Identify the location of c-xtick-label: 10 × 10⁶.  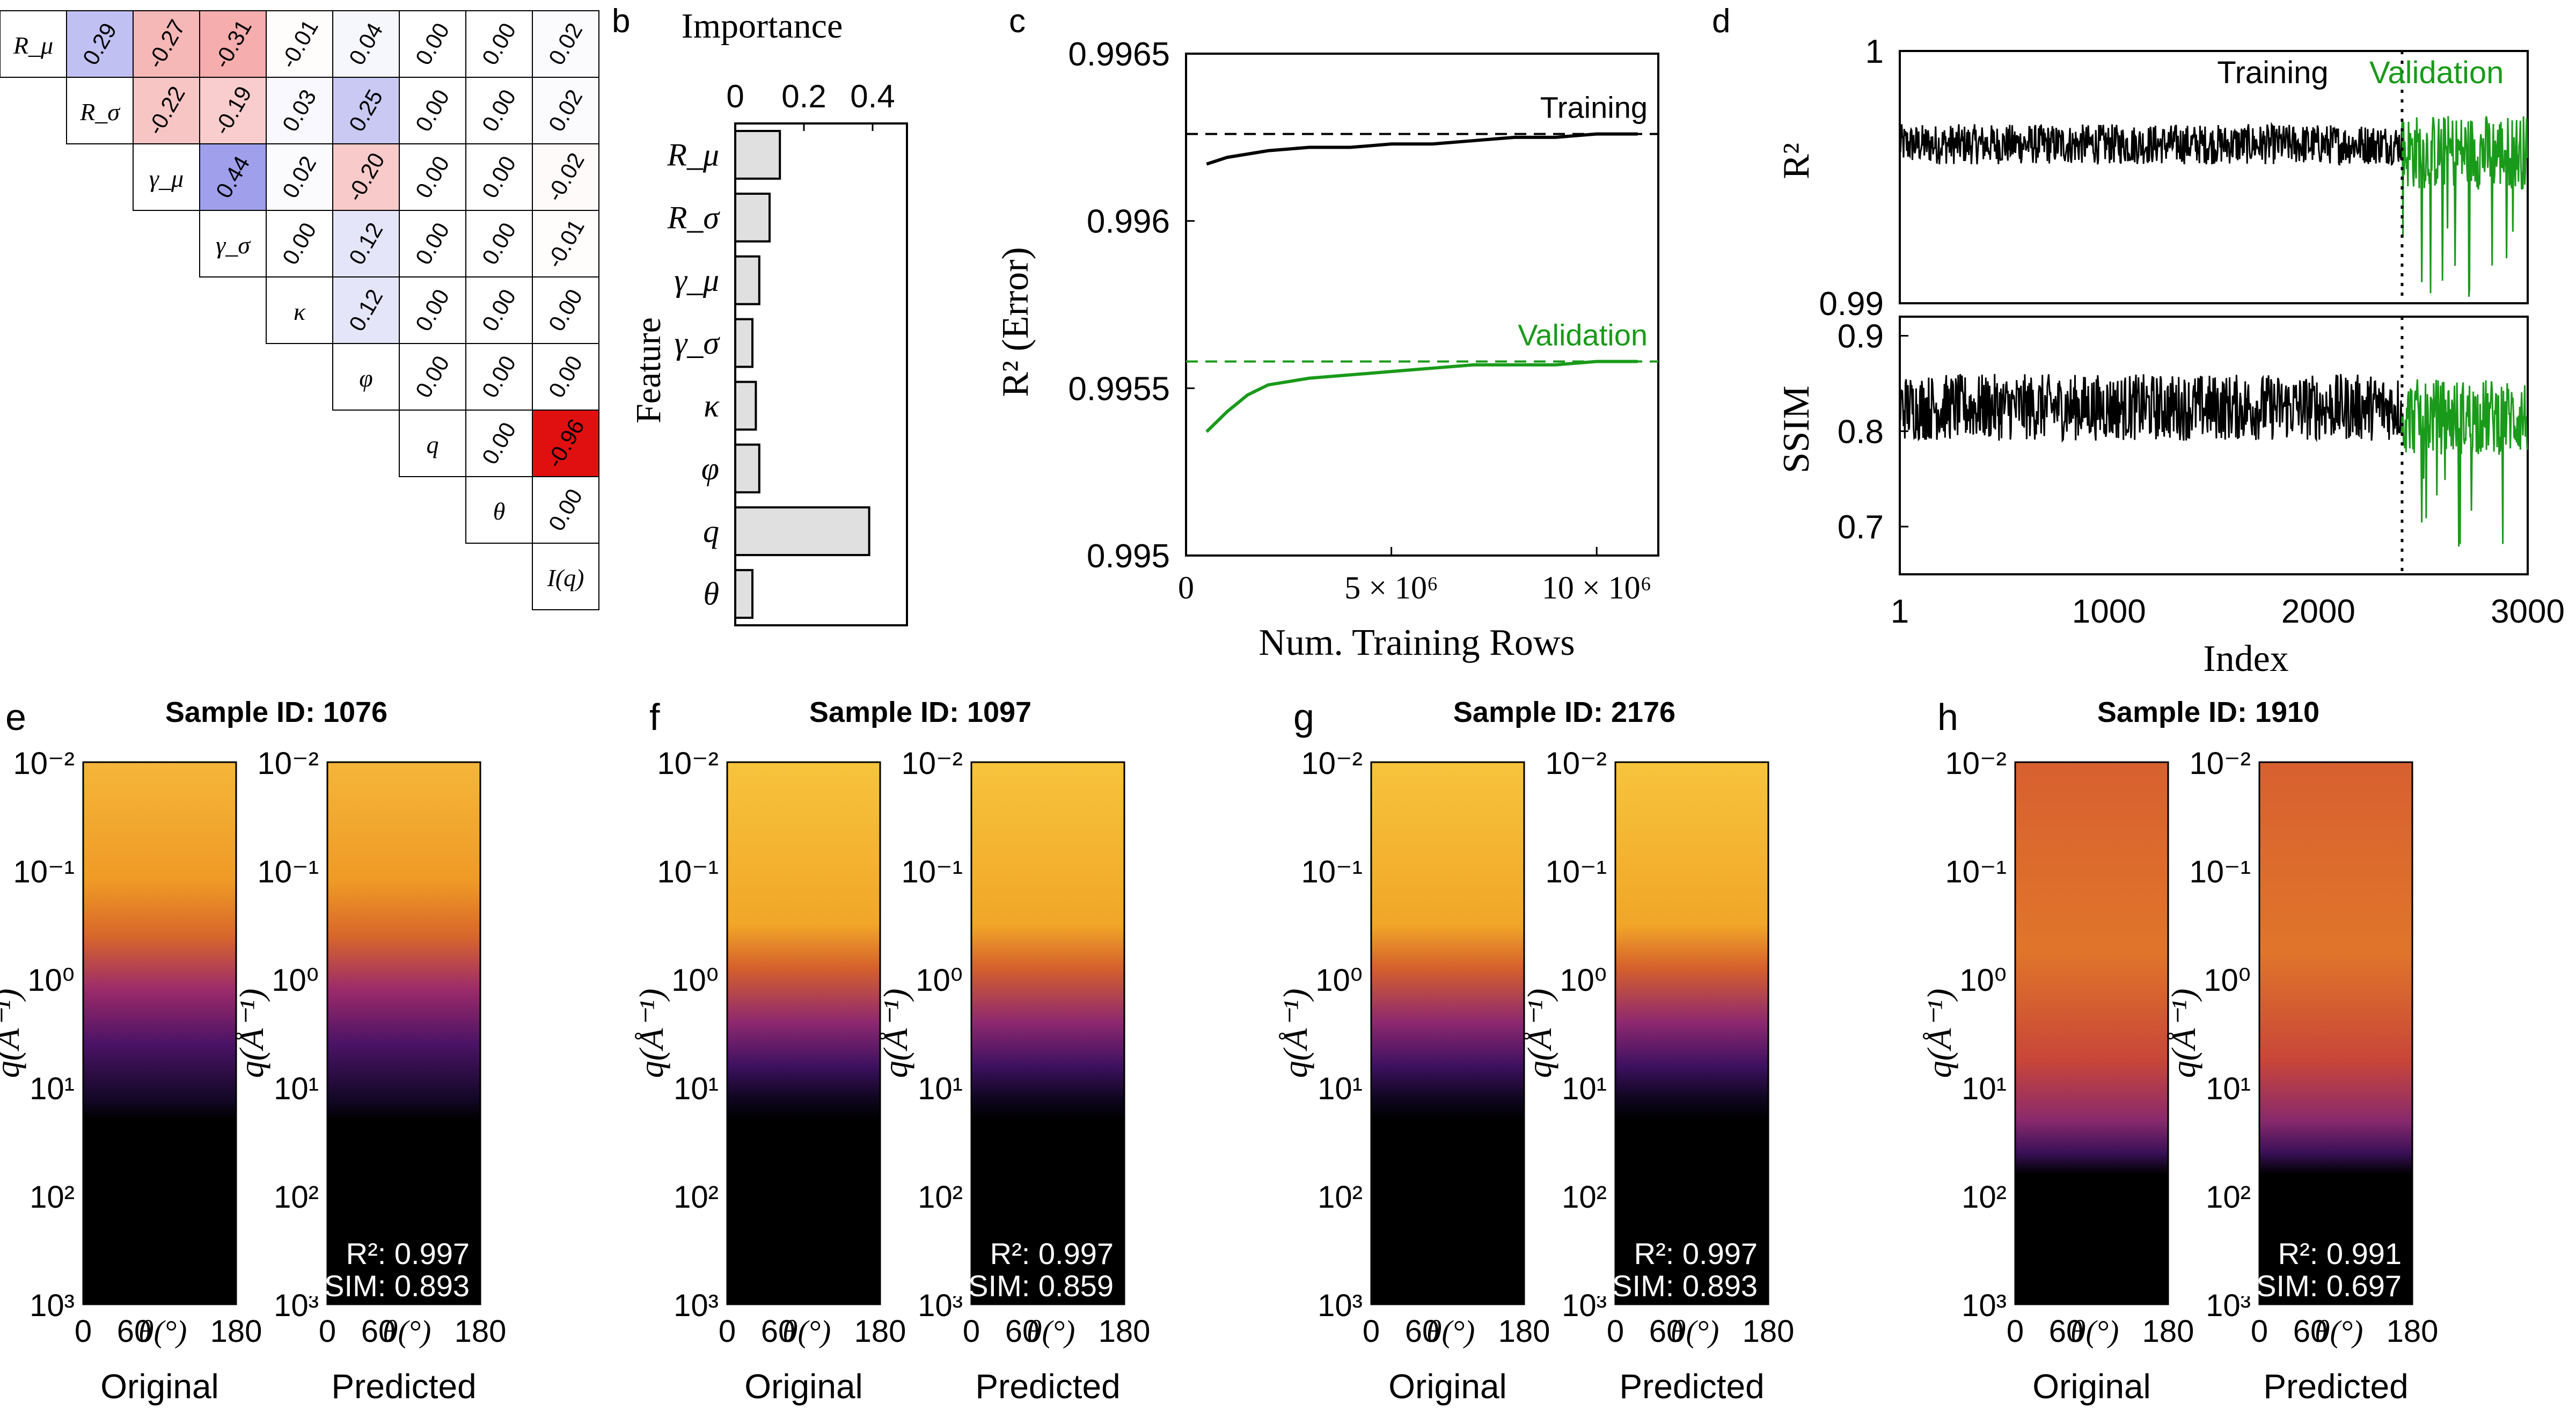
(1597, 587).